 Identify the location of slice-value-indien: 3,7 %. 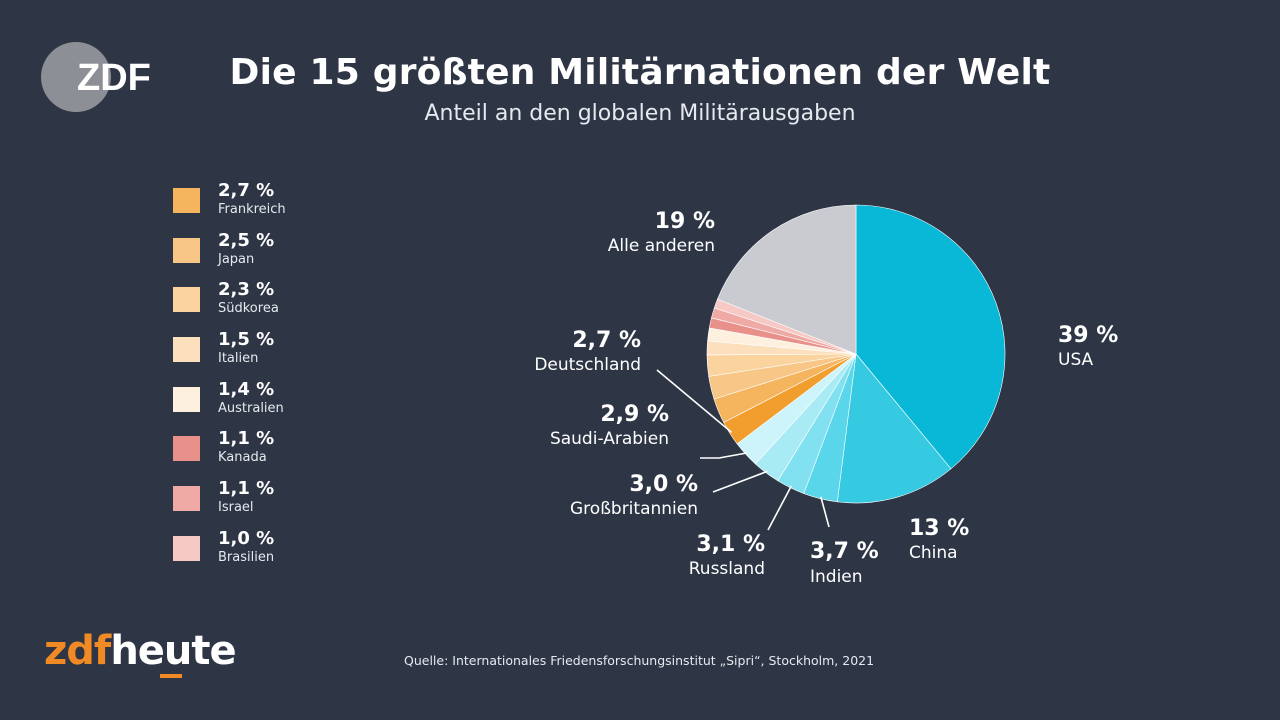
(844, 551).